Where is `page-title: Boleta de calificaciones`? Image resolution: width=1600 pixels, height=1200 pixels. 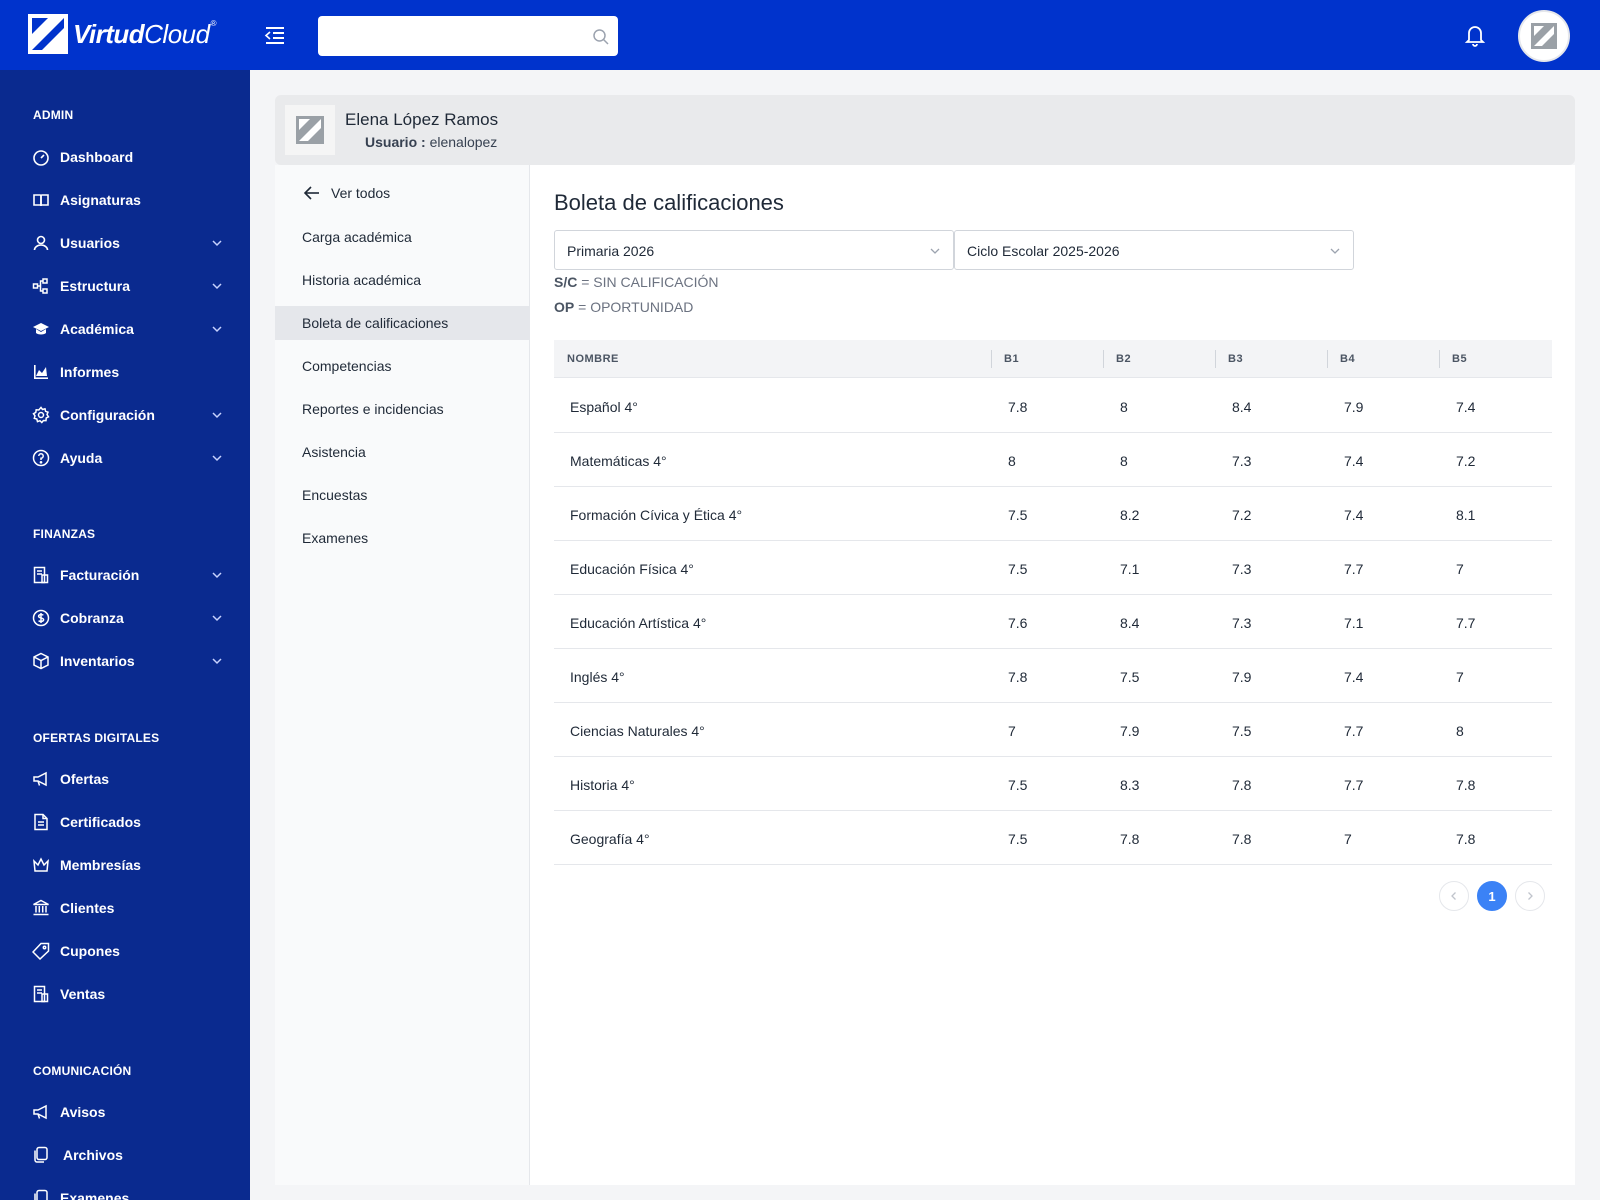
page-title: Boleta de calificaciones is located at coordinates (669, 202).